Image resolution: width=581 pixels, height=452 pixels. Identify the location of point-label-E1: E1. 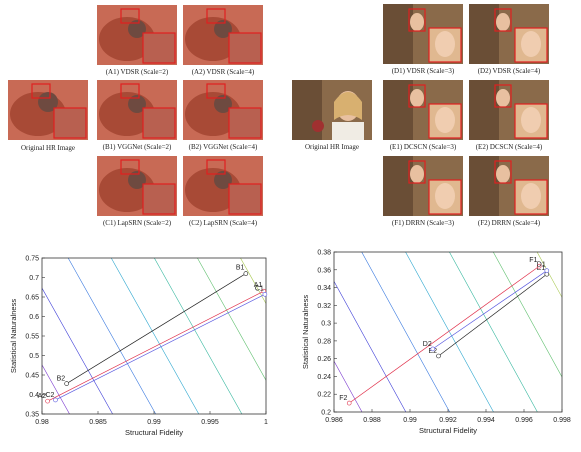
(541, 268).